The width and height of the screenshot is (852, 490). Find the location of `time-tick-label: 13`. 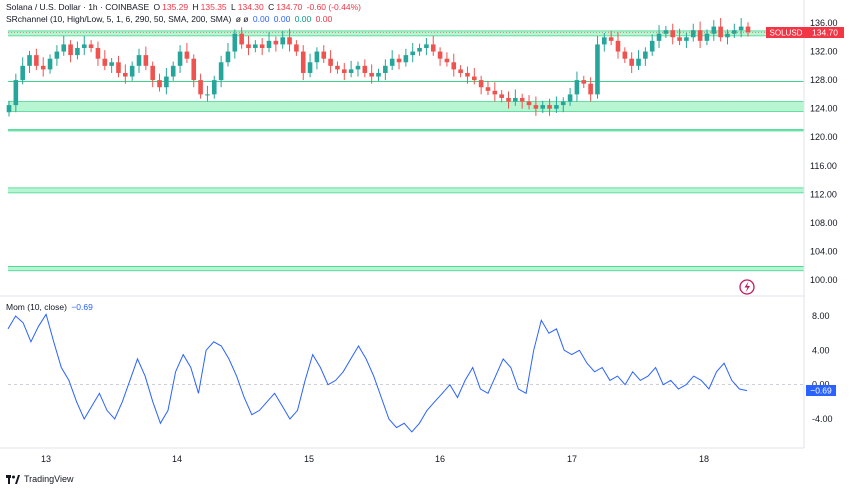

time-tick-label: 13 is located at coordinates (46, 459).